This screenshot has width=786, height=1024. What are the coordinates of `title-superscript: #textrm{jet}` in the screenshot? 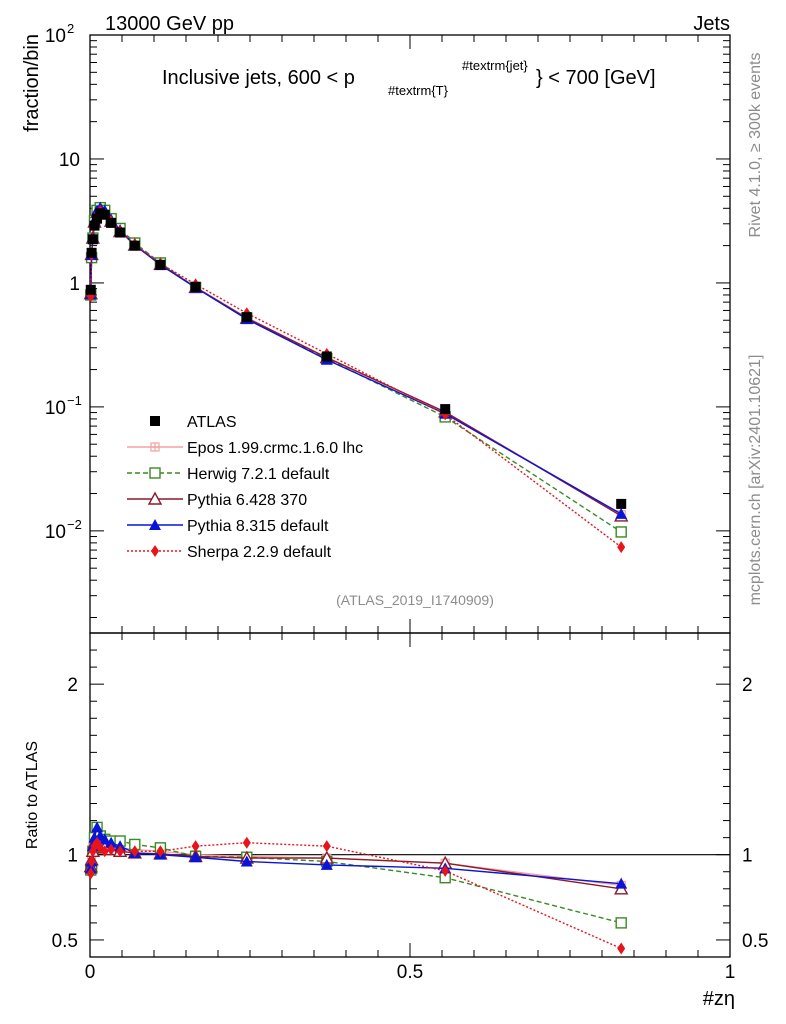 It's located at (495, 65).